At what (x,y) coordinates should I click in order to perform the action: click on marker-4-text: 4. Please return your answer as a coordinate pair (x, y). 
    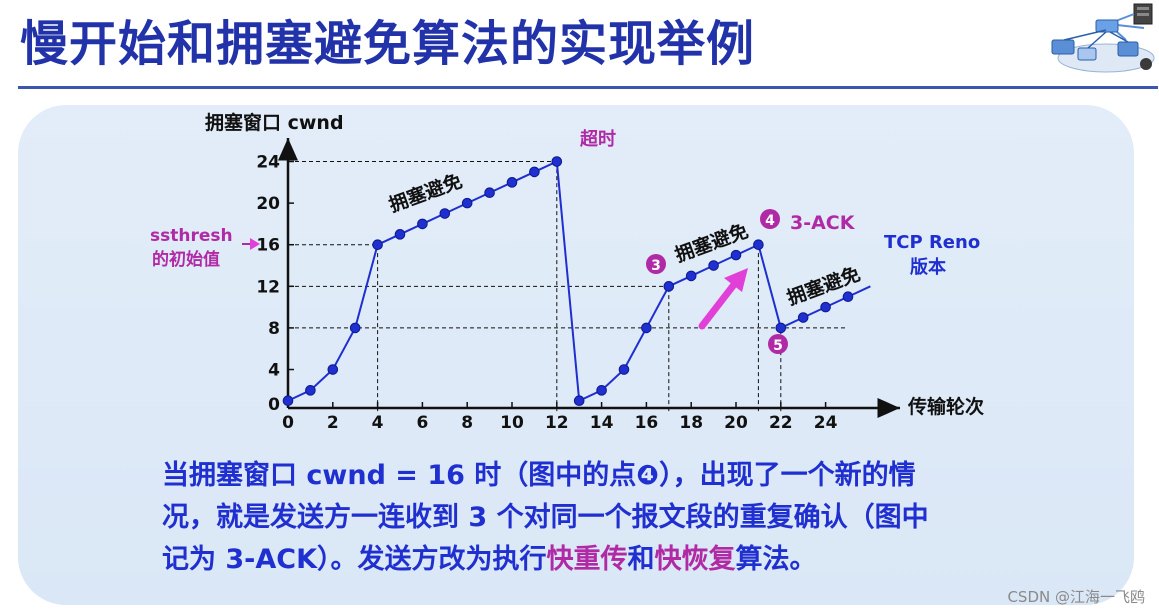
    Looking at the image, I should click on (770, 221).